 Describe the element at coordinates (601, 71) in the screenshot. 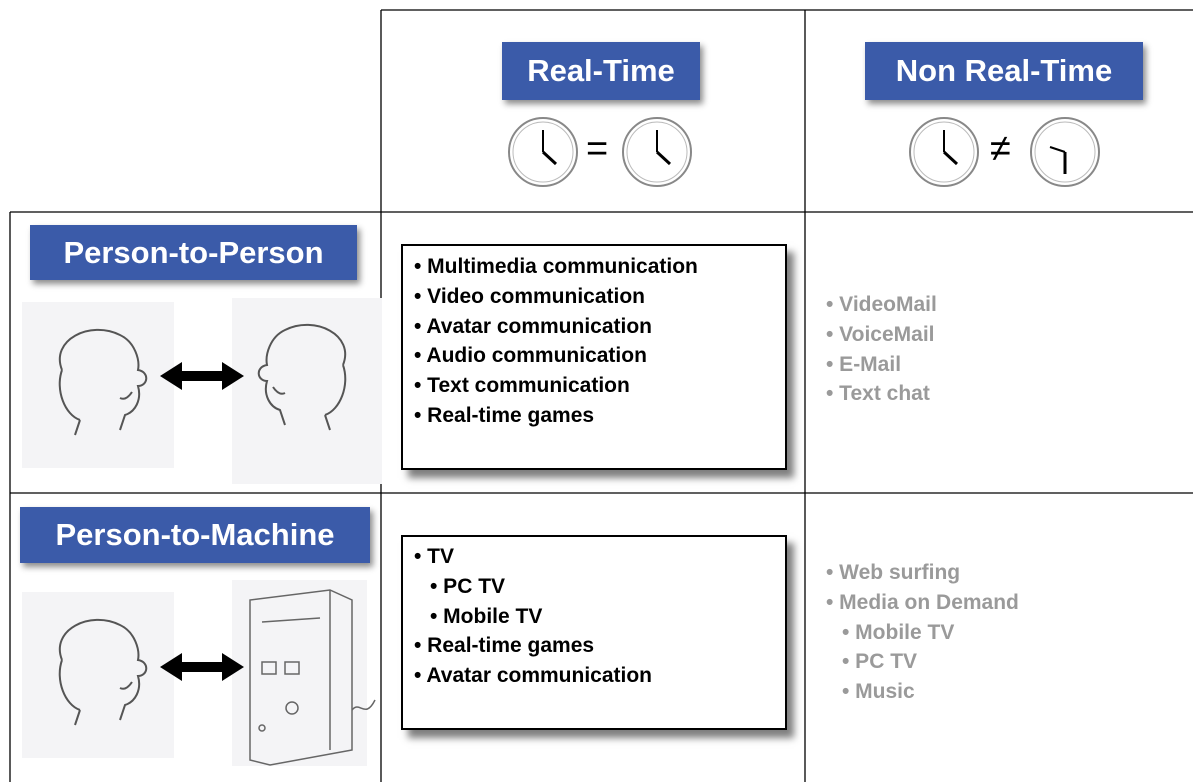

I see `column-header: Real-Time` at that location.